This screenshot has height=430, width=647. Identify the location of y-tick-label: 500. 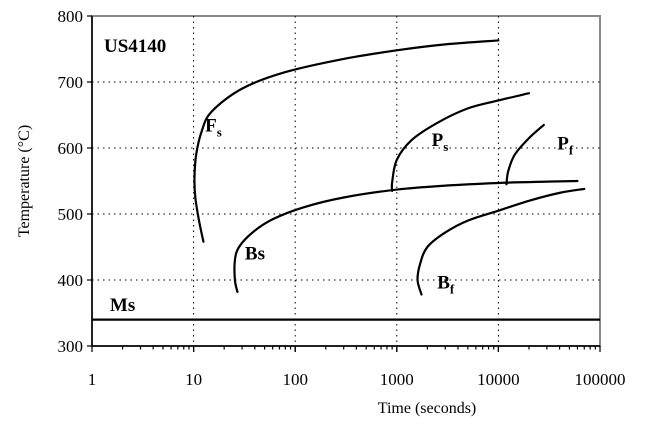
(71, 214).